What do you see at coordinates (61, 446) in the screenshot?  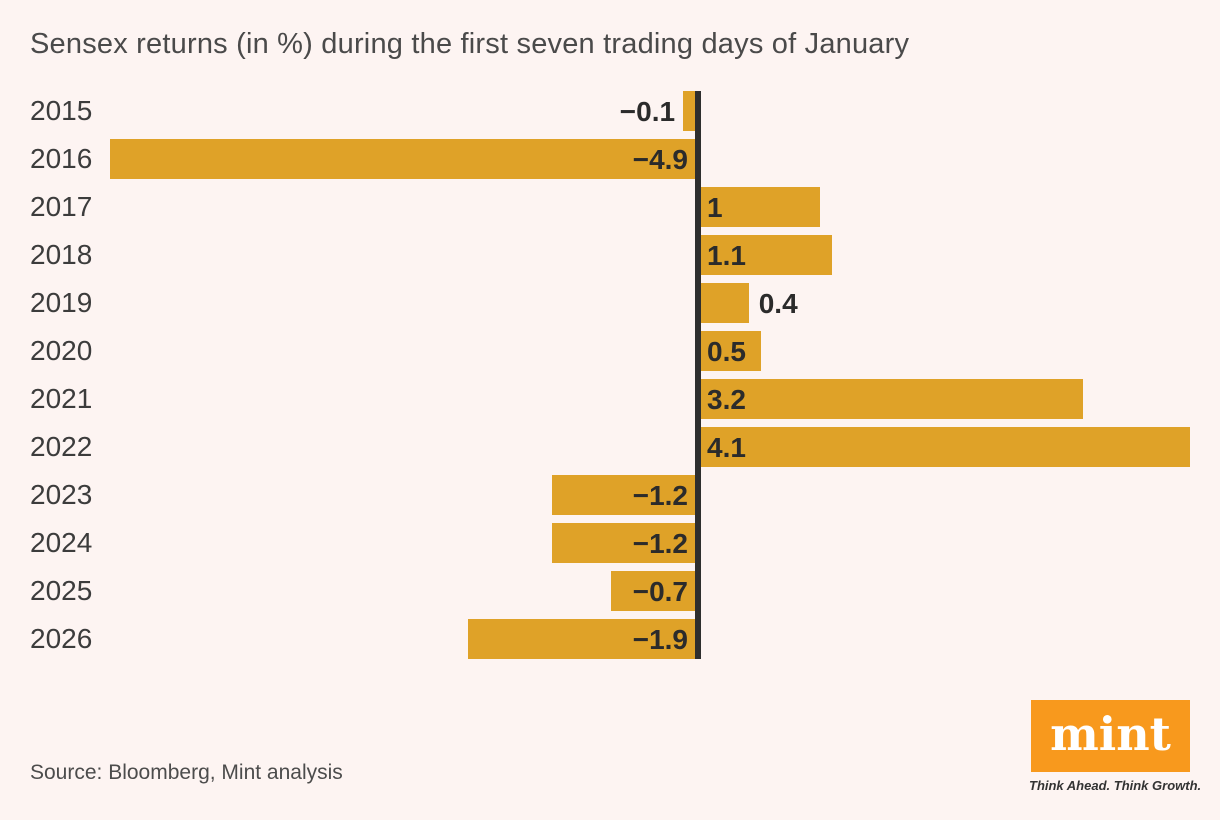 I see `year-label-2022: 2022` at bounding box center [61, 446].